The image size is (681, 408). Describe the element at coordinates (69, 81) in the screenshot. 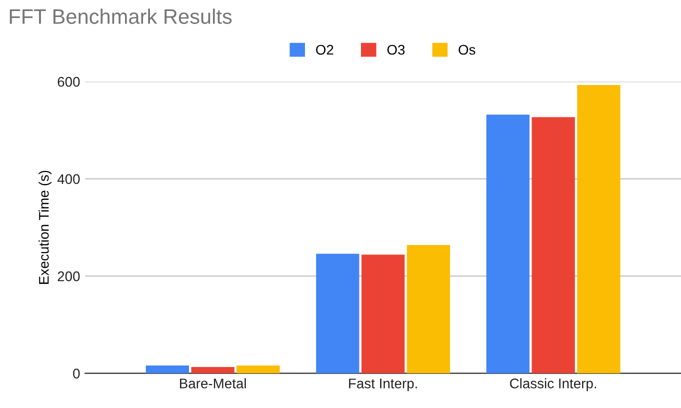

I see `y-tick-label: 600` at that location.